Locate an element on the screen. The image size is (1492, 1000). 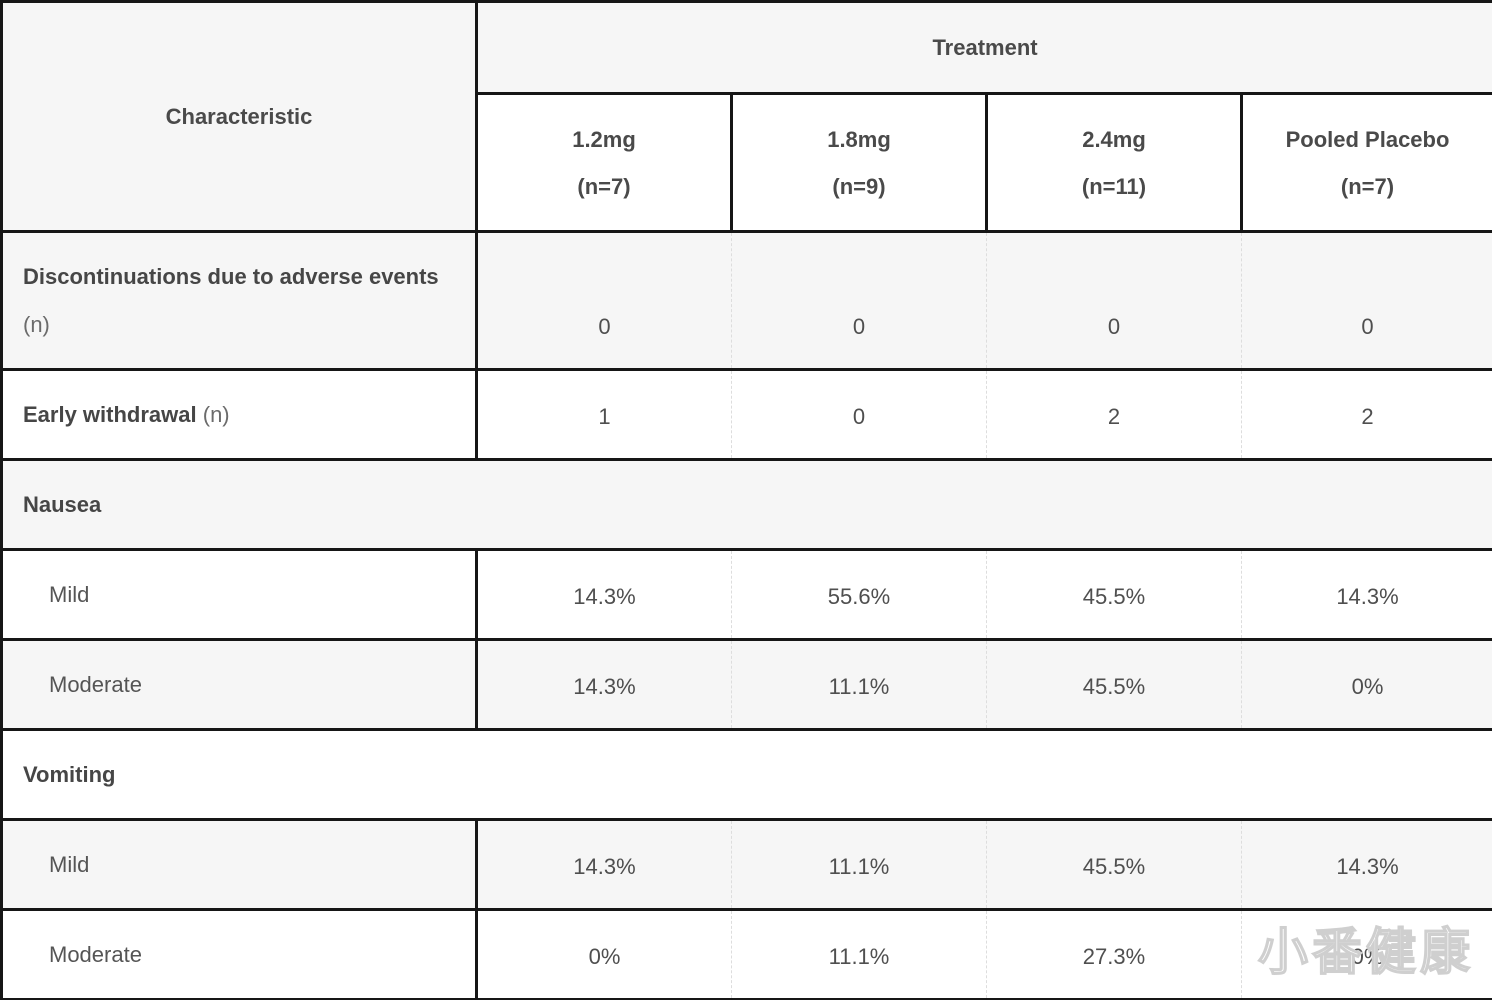
table-row-nausea-moderate: Moderate 14.3% 11.1% 45.5% 0% is located at coordinates (746, 684).